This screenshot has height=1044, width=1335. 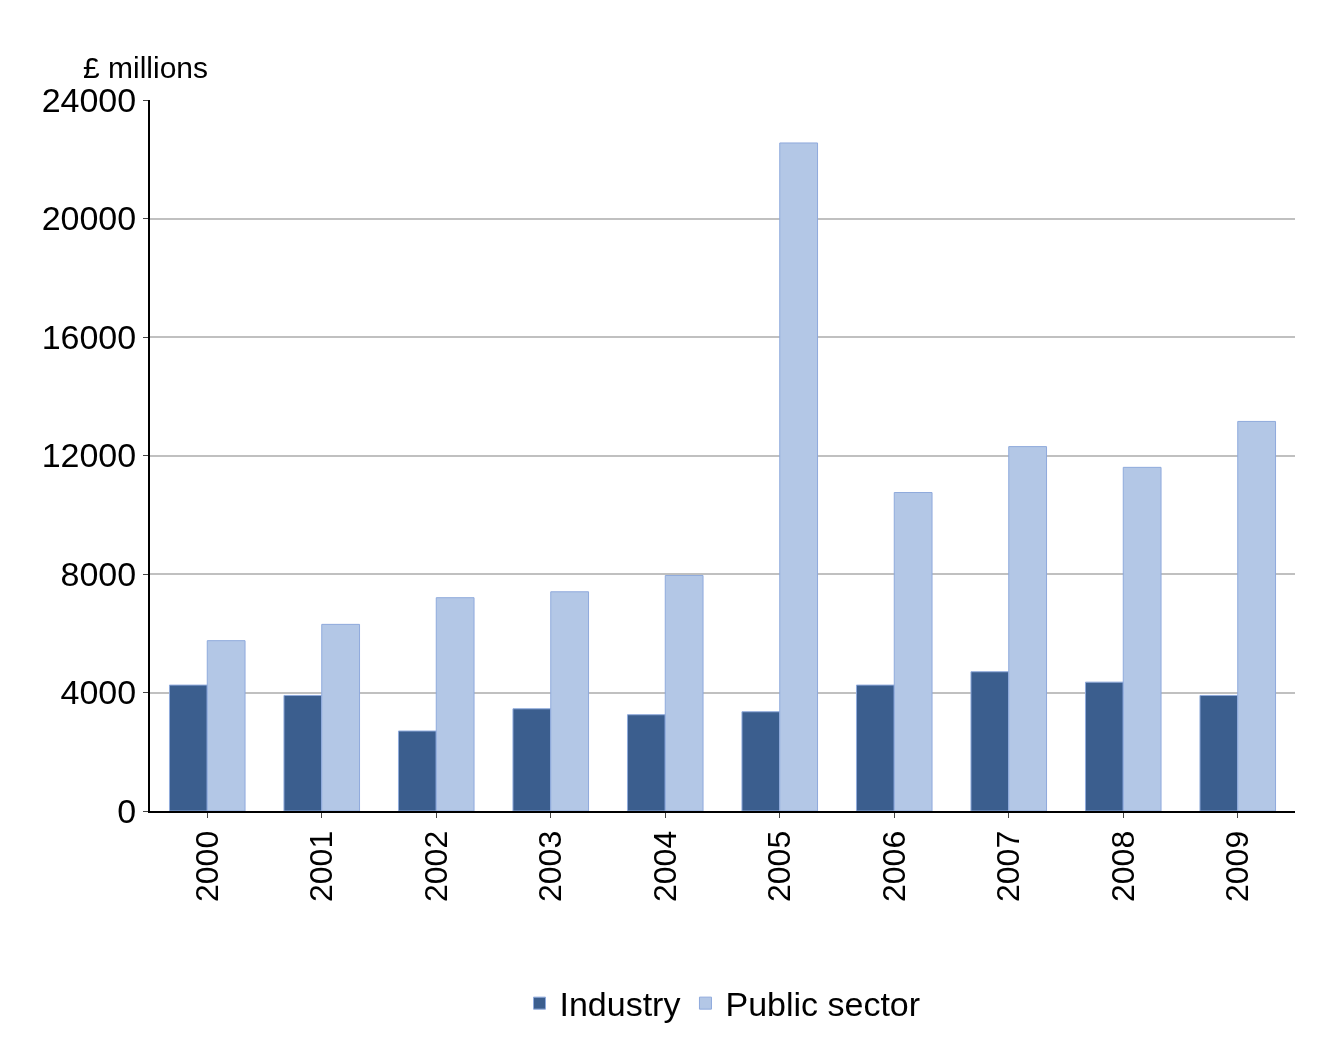 I want to click on legend-label: Industry, so click(x=620, y=1004).